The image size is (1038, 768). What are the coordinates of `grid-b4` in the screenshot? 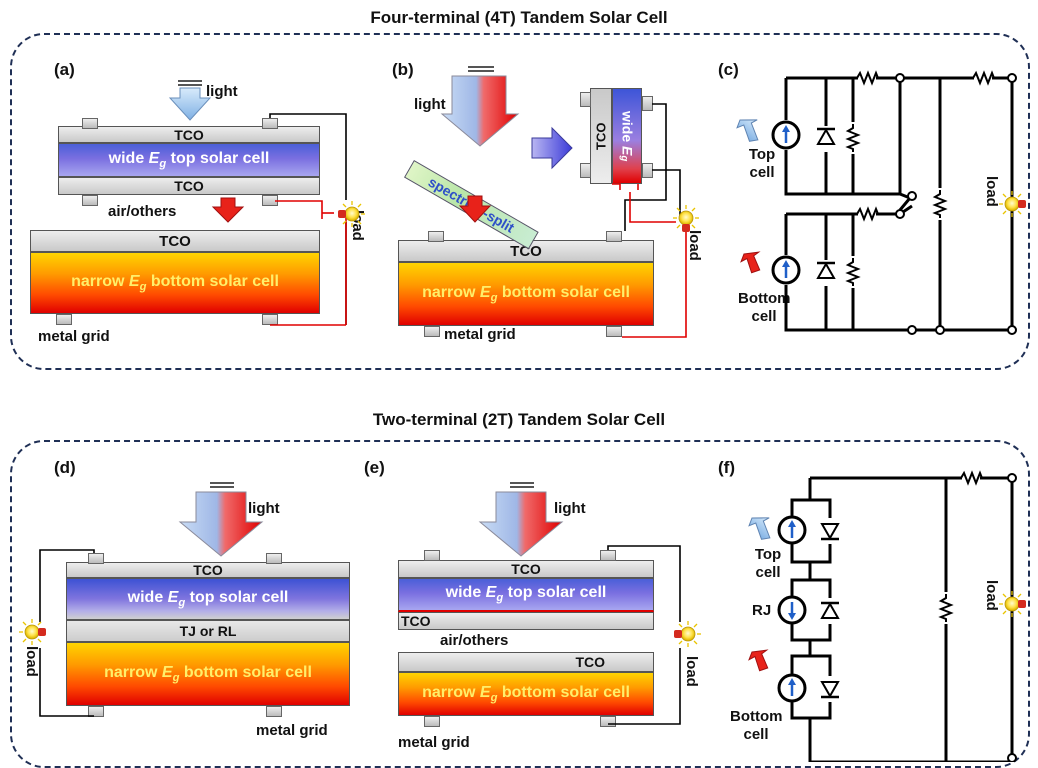 It's located at (614, 331).